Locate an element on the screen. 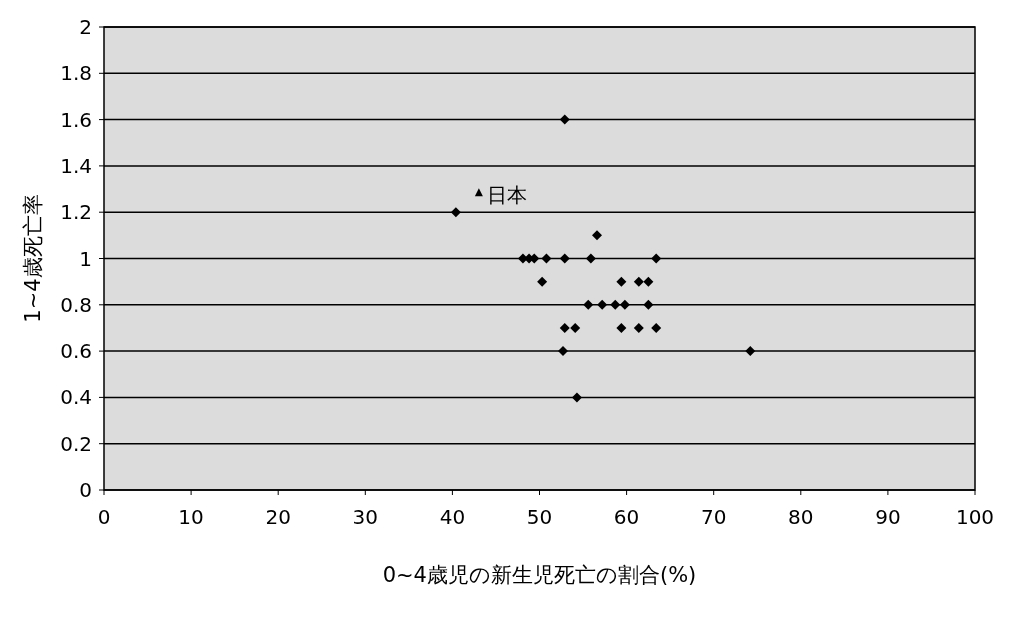 Image resolution: width=1011 pixels, height=638 pixels. x-tick-label: 40 is located at coordinates (452, 517).